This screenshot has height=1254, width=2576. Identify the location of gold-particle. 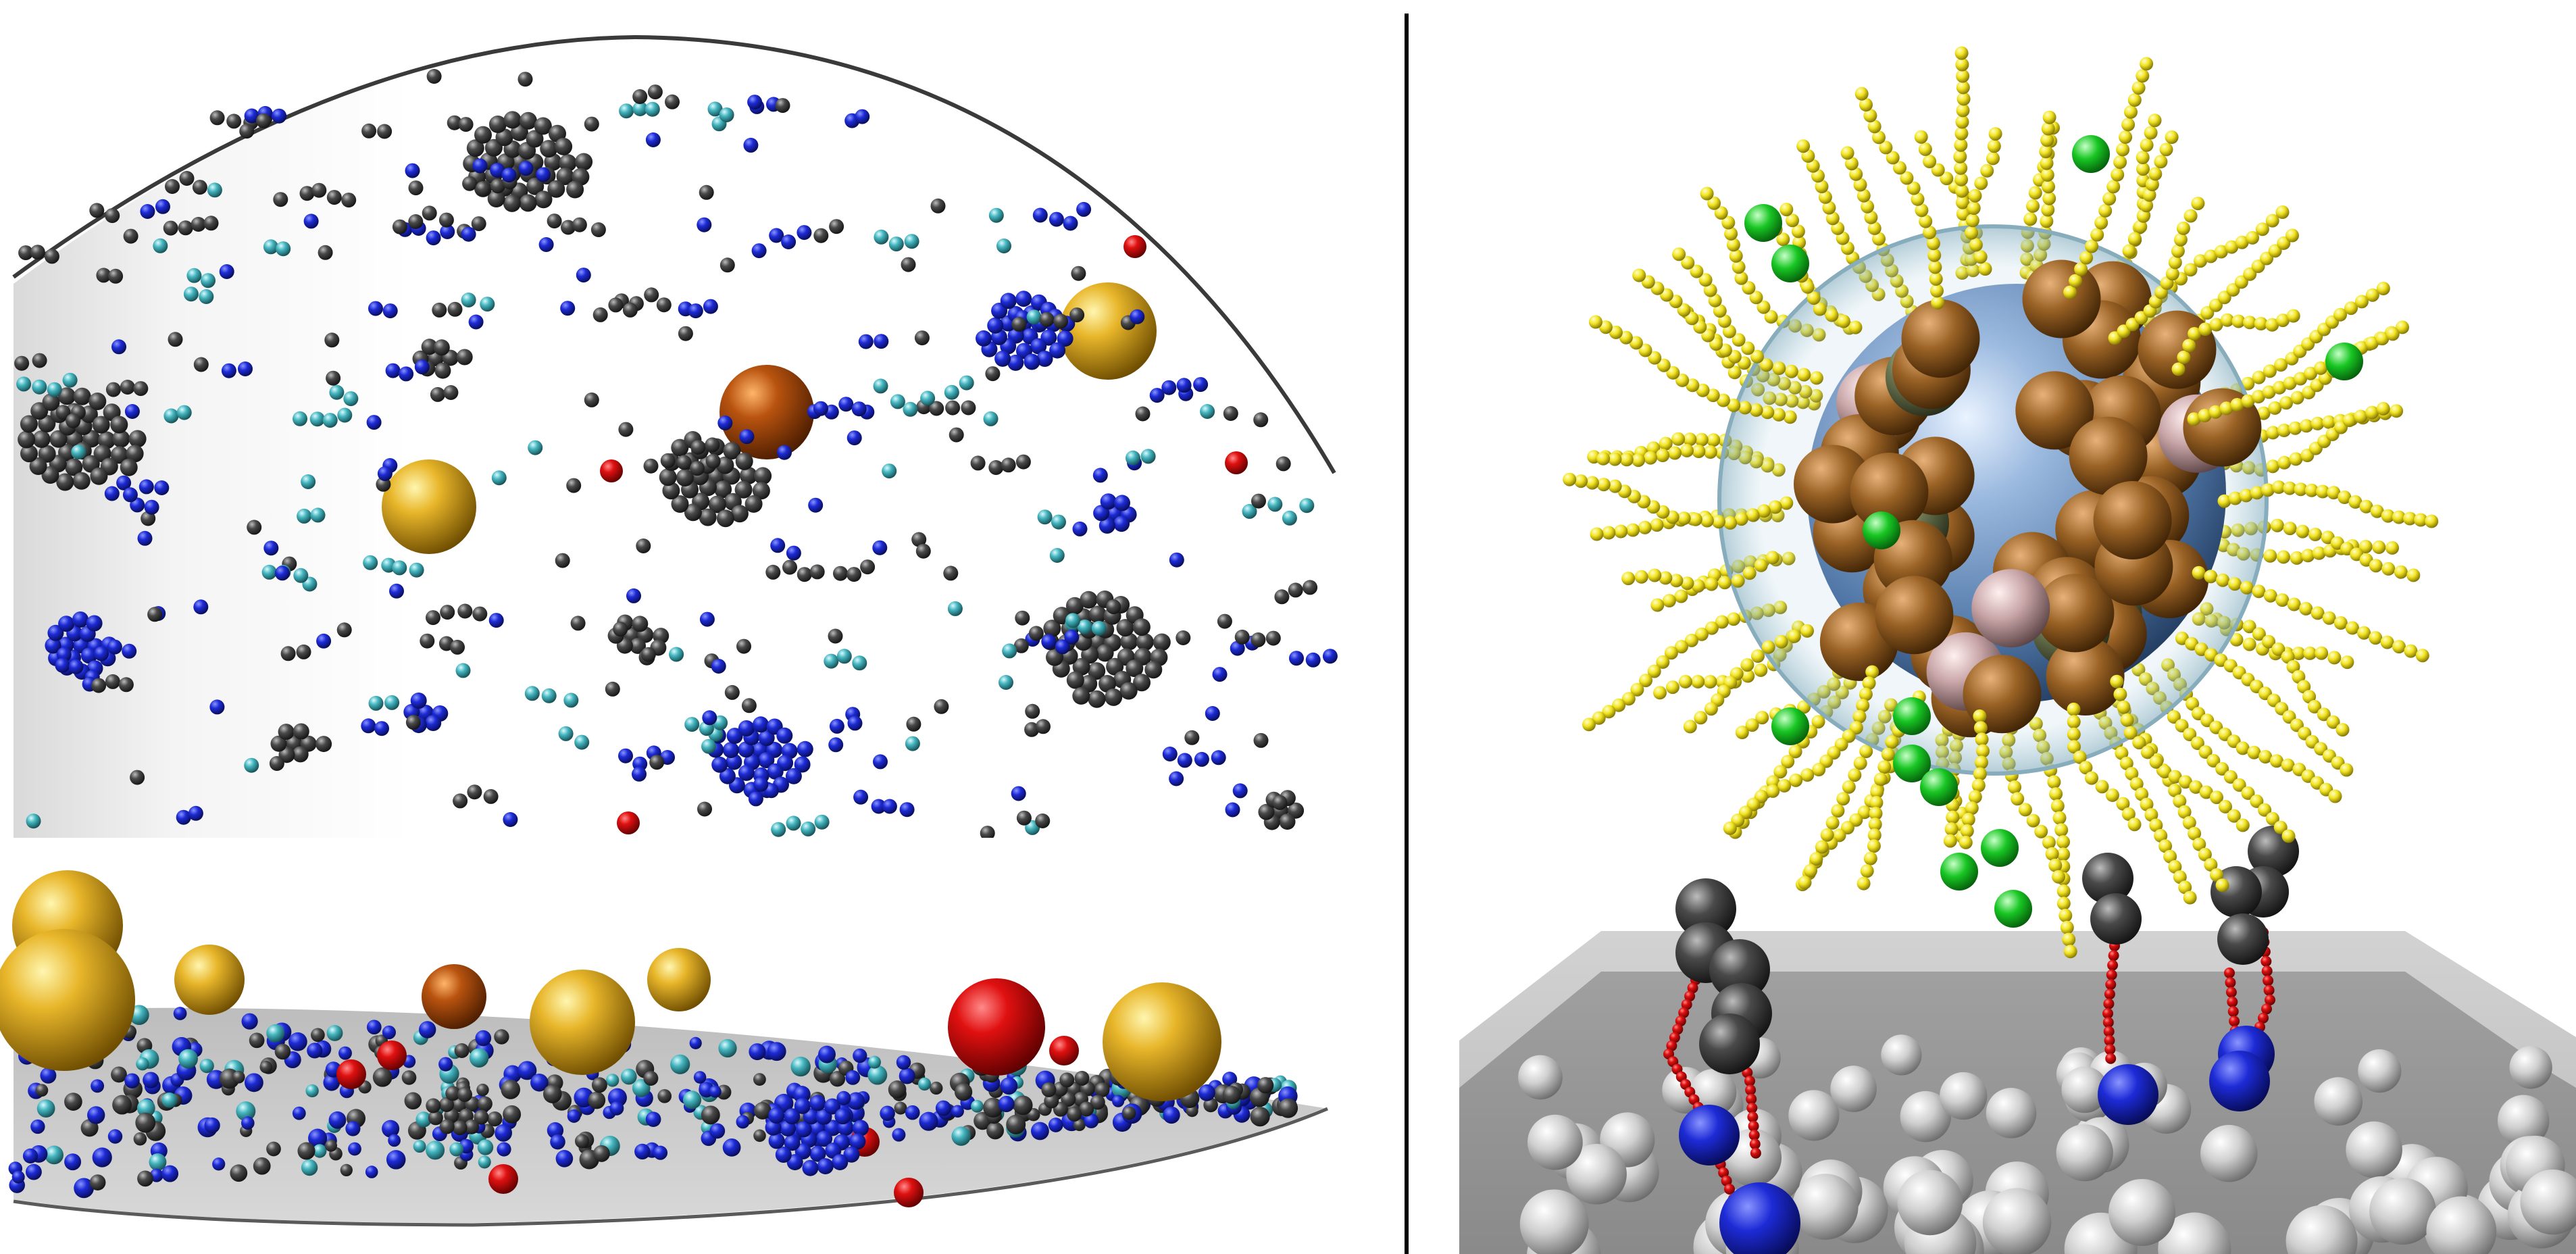
(67, 1000).